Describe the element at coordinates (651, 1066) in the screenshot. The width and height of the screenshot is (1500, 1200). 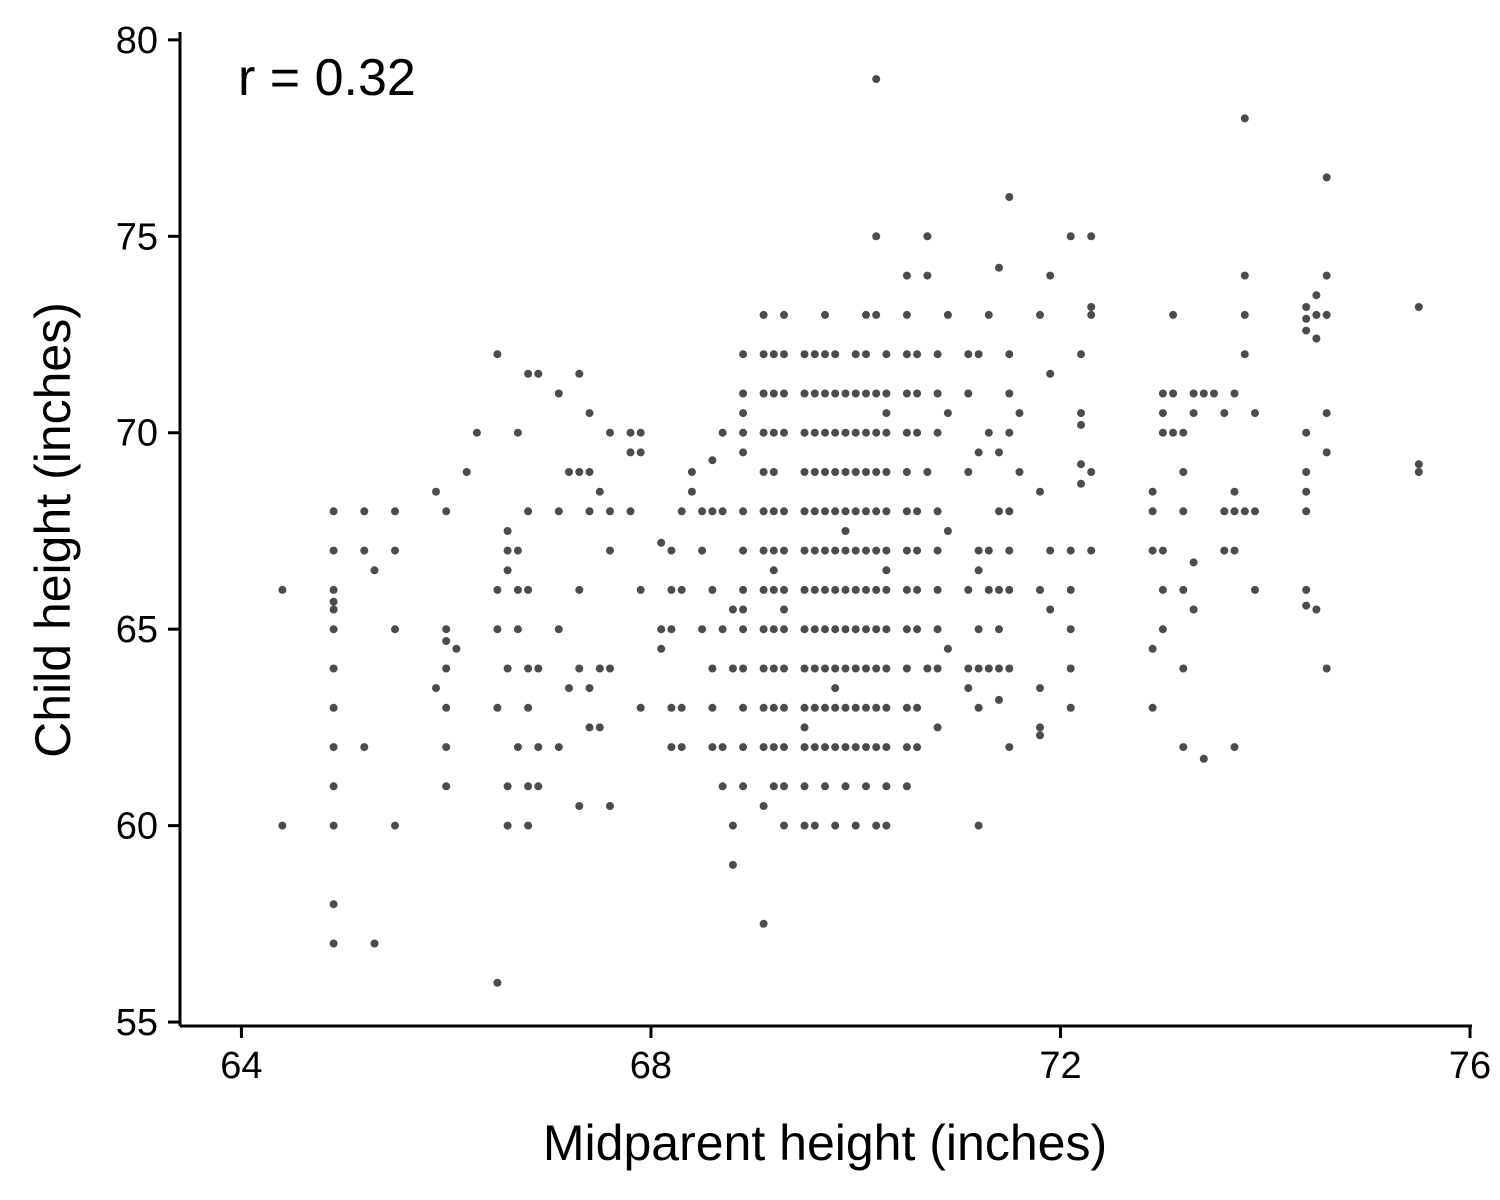
I see `x-tick-label: 68` at that location.